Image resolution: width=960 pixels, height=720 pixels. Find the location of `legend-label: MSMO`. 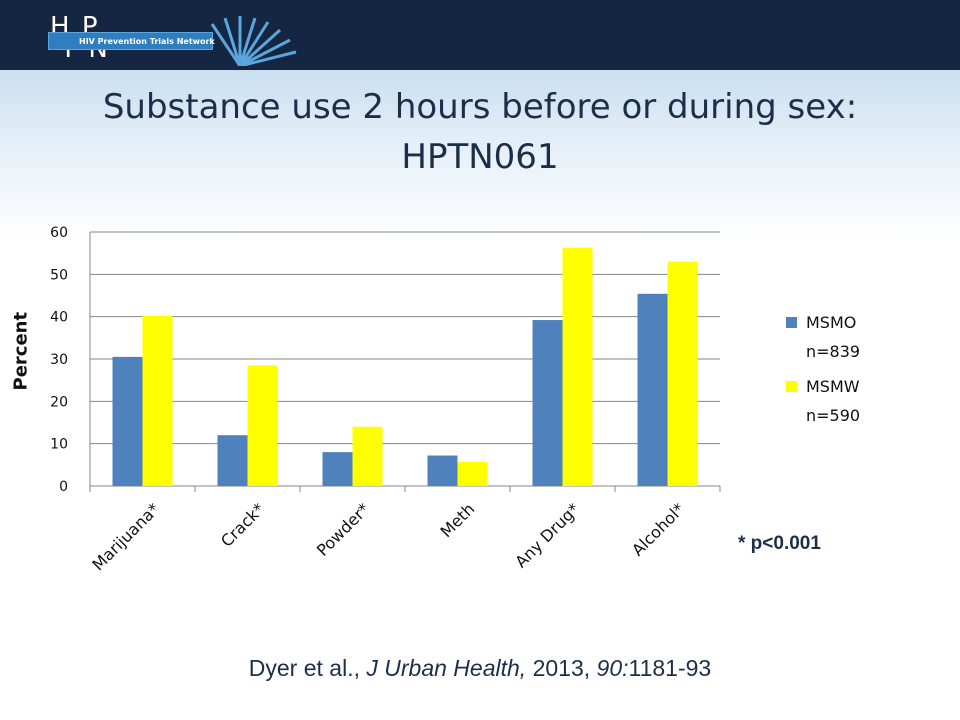

legend-label: MSMO is located at coordinates (831, 322).